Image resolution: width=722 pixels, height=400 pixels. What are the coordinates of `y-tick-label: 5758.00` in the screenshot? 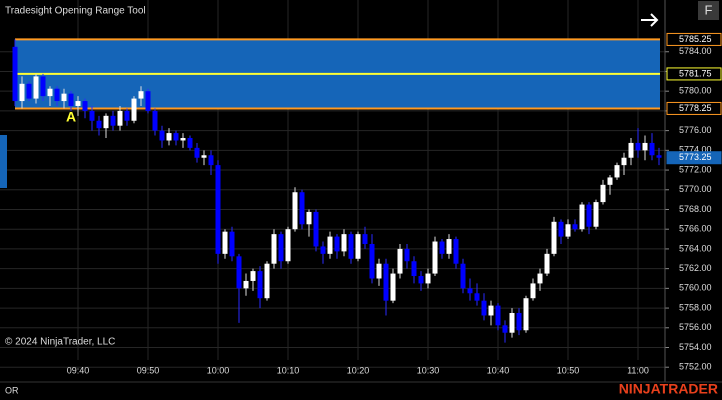 It's located at (695, 307).